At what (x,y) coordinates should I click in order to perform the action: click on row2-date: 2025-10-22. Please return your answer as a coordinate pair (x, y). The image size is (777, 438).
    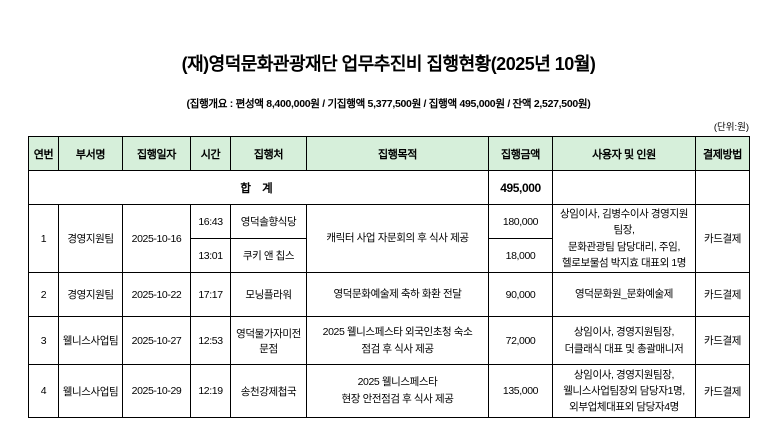
    Looking at the image, I should click on (156, 295).